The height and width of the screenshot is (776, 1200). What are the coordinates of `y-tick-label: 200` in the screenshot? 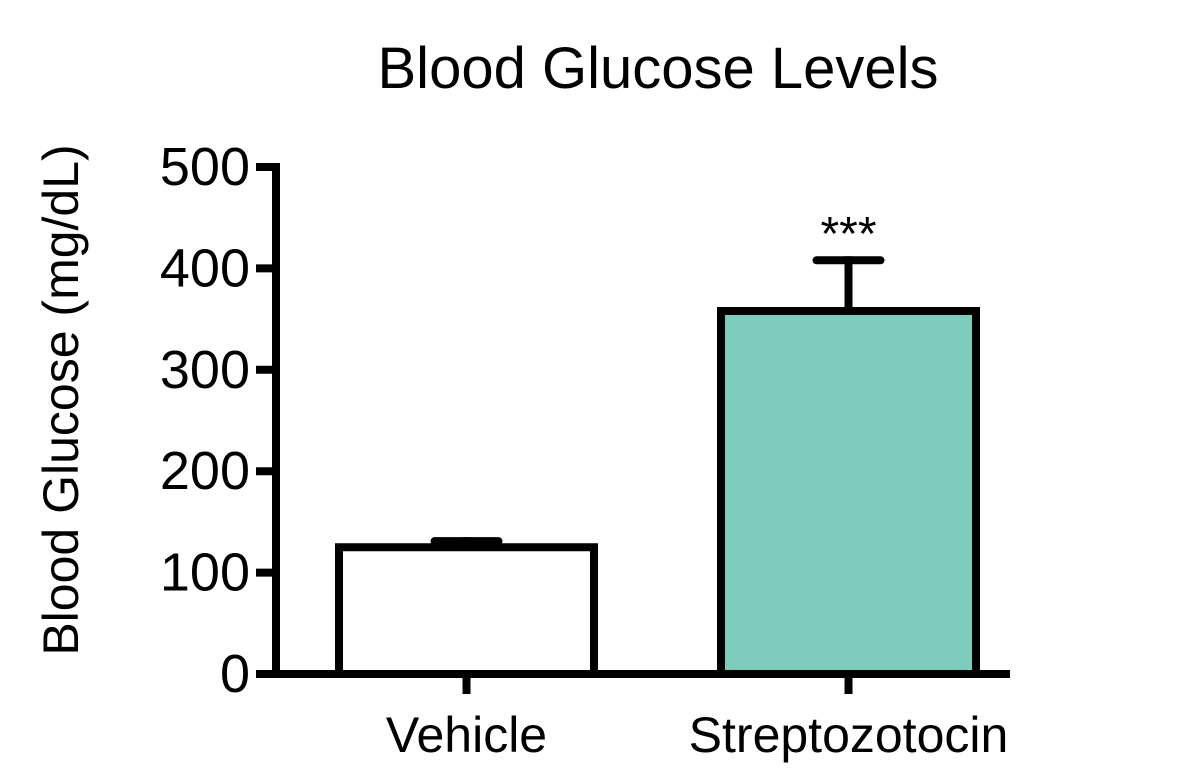 It's located at (205, 471).